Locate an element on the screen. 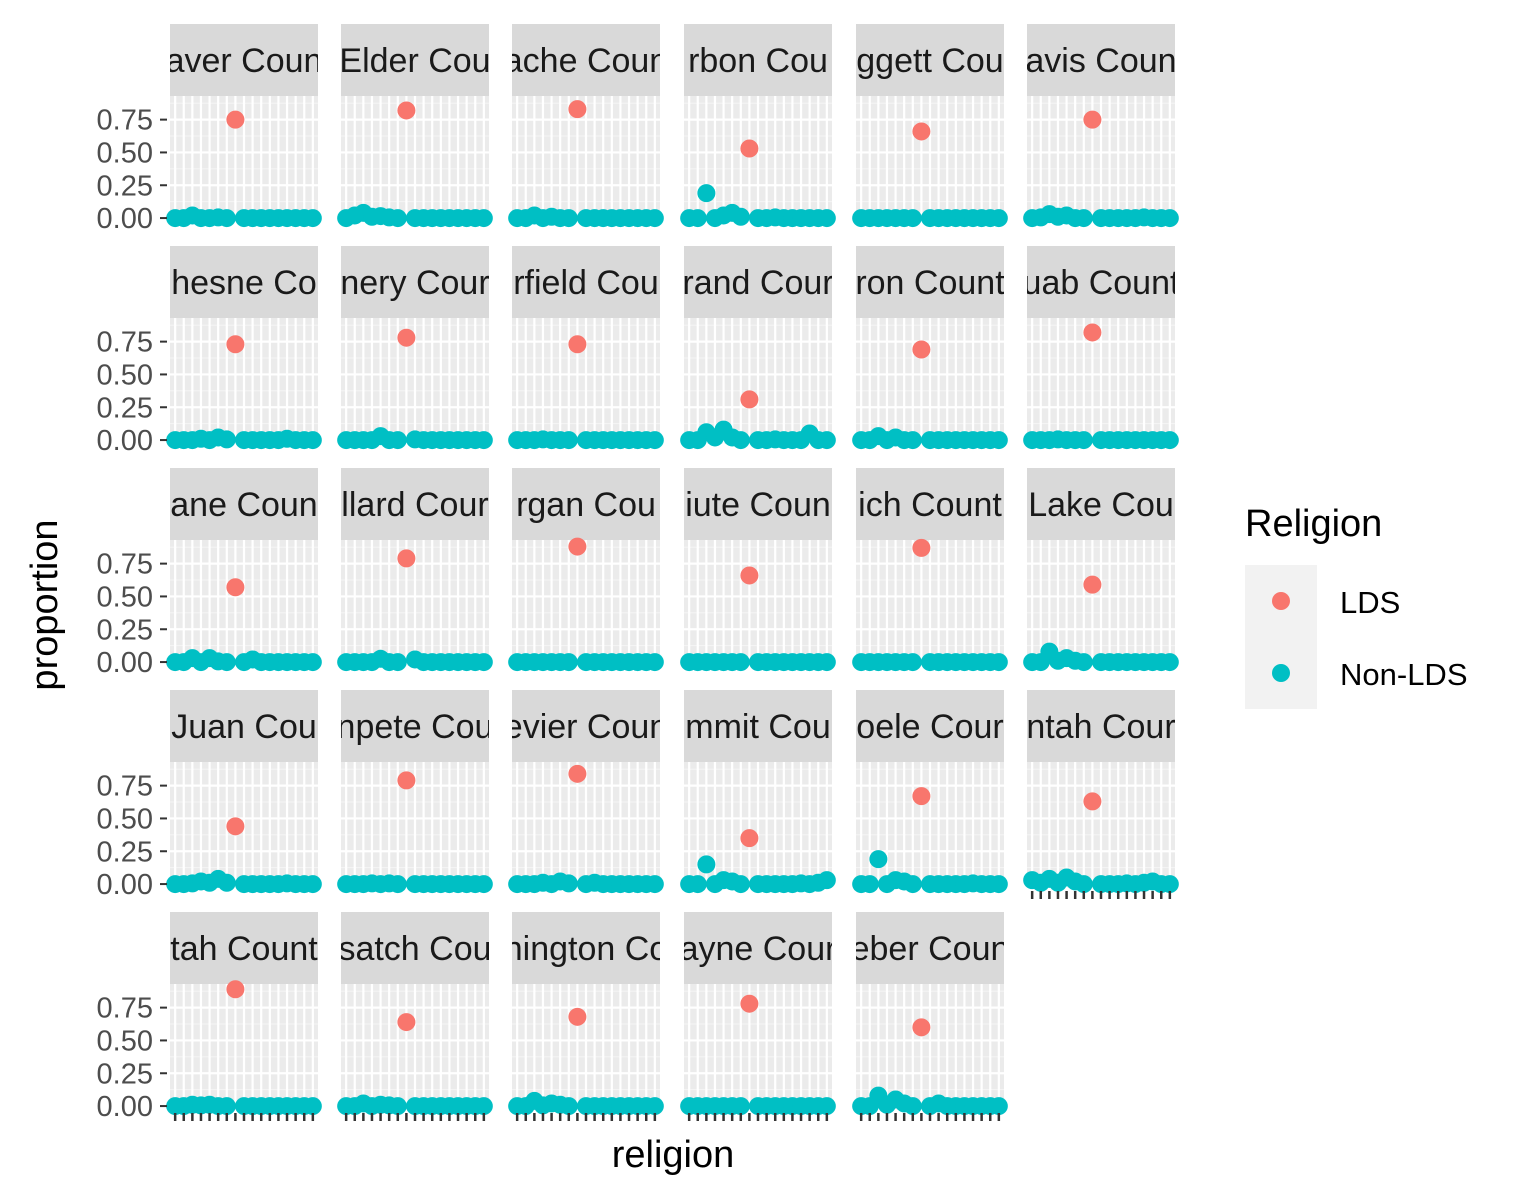  facet-strip-label: rbon Cou is located at coordinates (758, 61).